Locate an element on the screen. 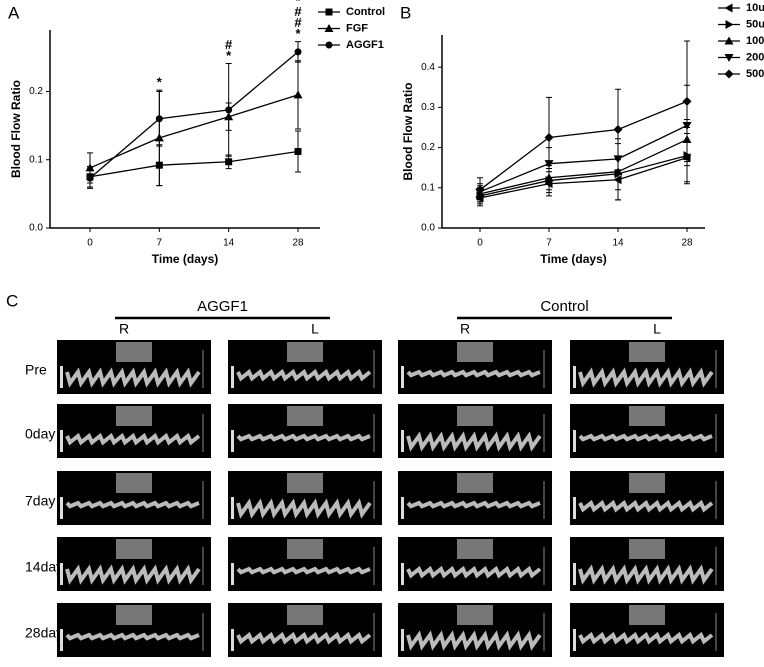  y-axis-label: Blood Flow Ratio is located at coordinates (16, 129).